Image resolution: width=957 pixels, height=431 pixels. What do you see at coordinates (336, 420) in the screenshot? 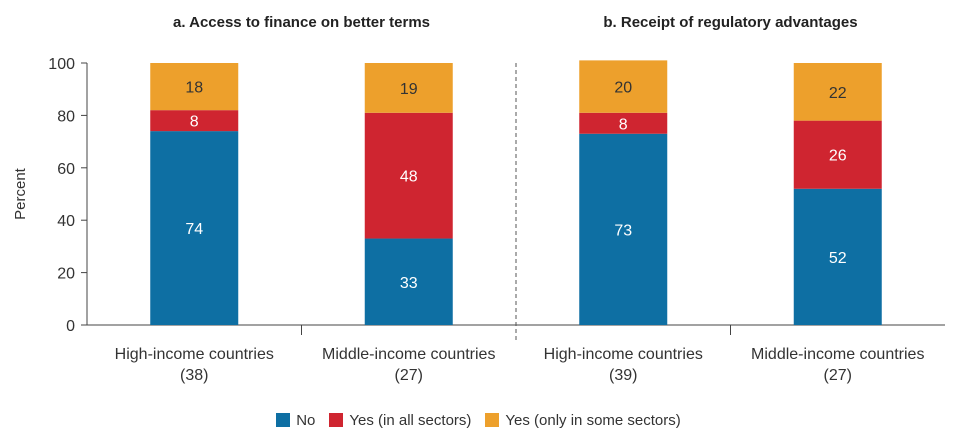
I see `legend-swatch-yes-all` at bounding box center [336, 420].